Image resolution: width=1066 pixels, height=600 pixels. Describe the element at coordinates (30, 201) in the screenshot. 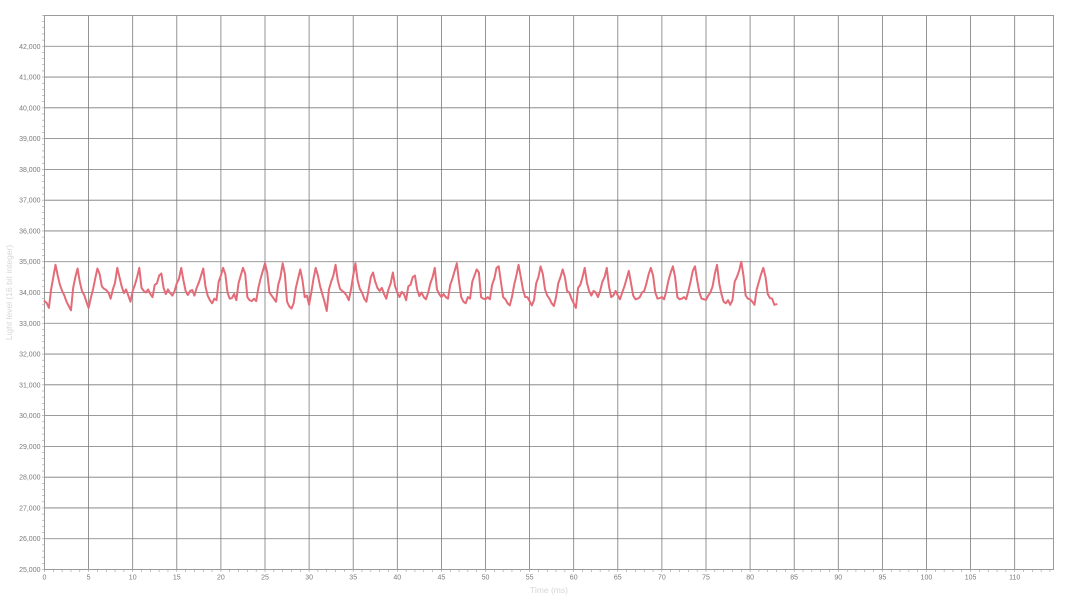

I see `y-tick-label: 37,000` at that location.